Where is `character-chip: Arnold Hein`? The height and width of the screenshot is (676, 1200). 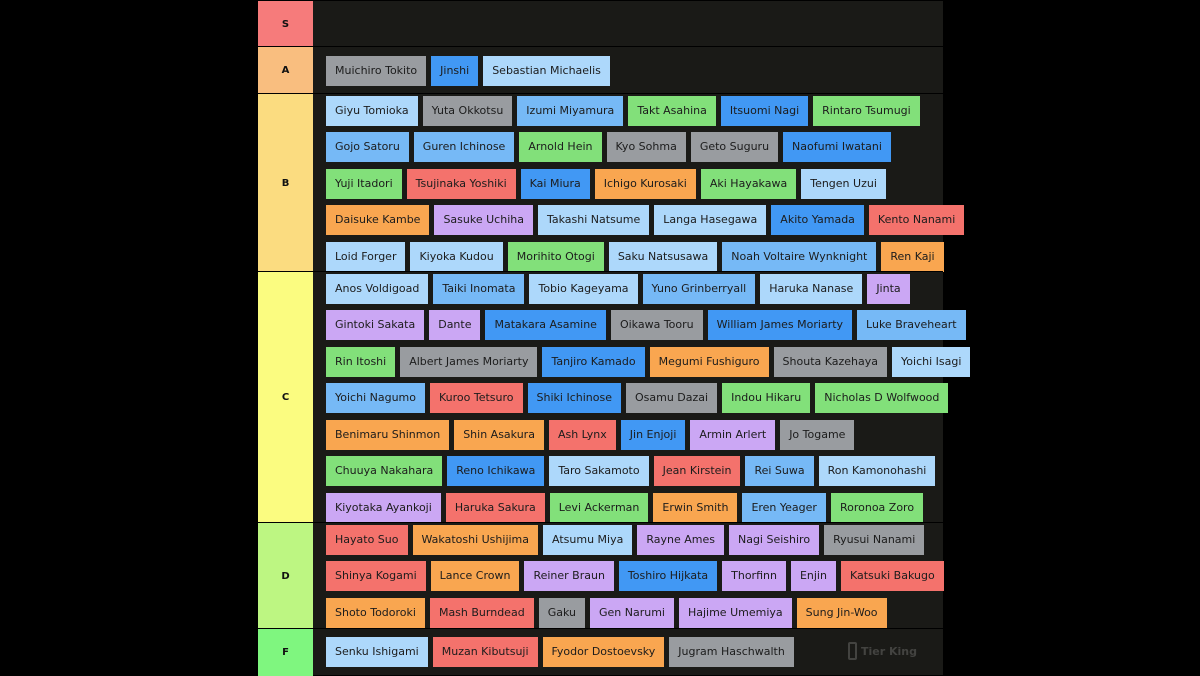
character-chip: Arnold Hein is located at coordinates (560, 147).